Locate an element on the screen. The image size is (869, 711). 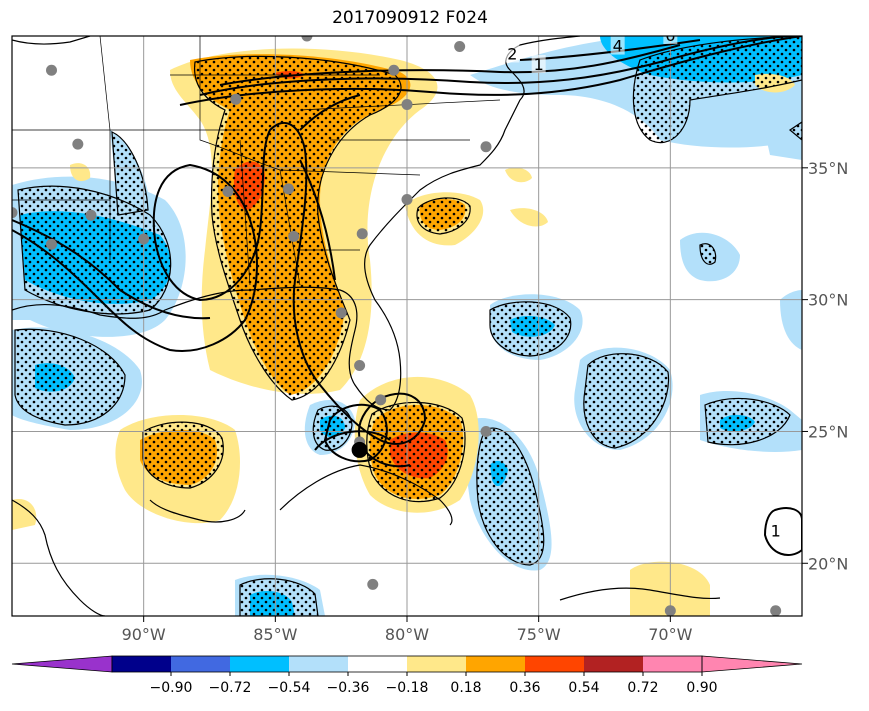
lon-tick-label-4: 70°W is located at coordinates (670, 634).